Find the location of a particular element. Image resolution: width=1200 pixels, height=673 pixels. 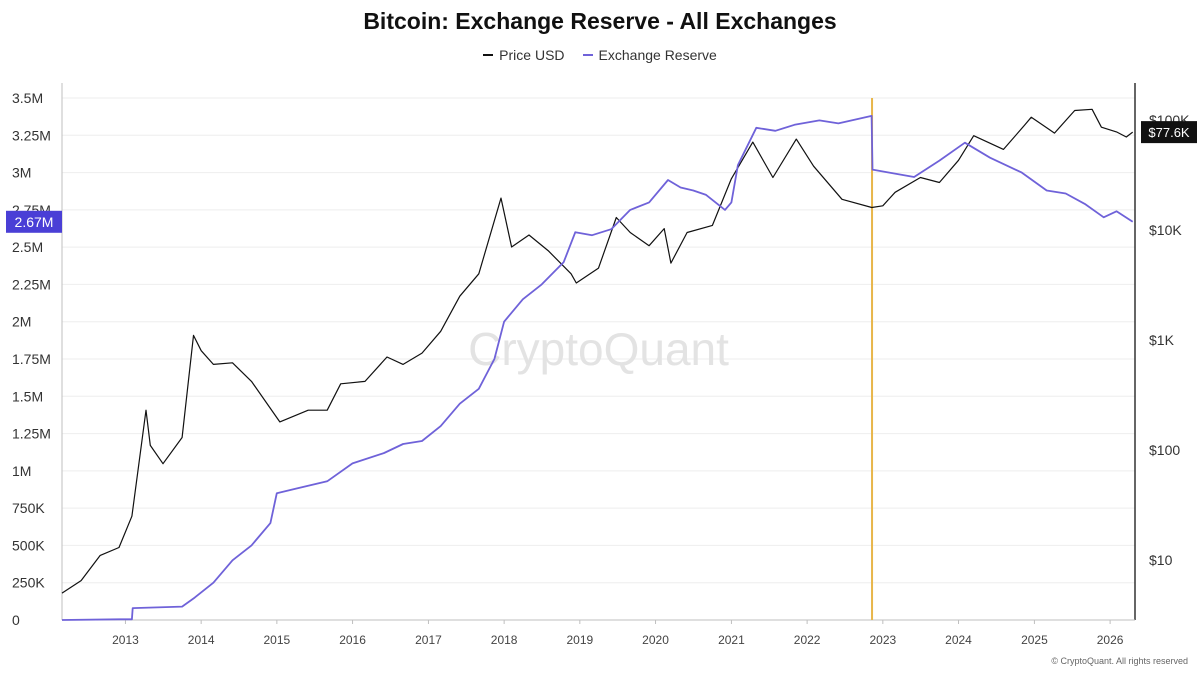

y-left-tick-label: 0 is located at coordinates (16, 620).